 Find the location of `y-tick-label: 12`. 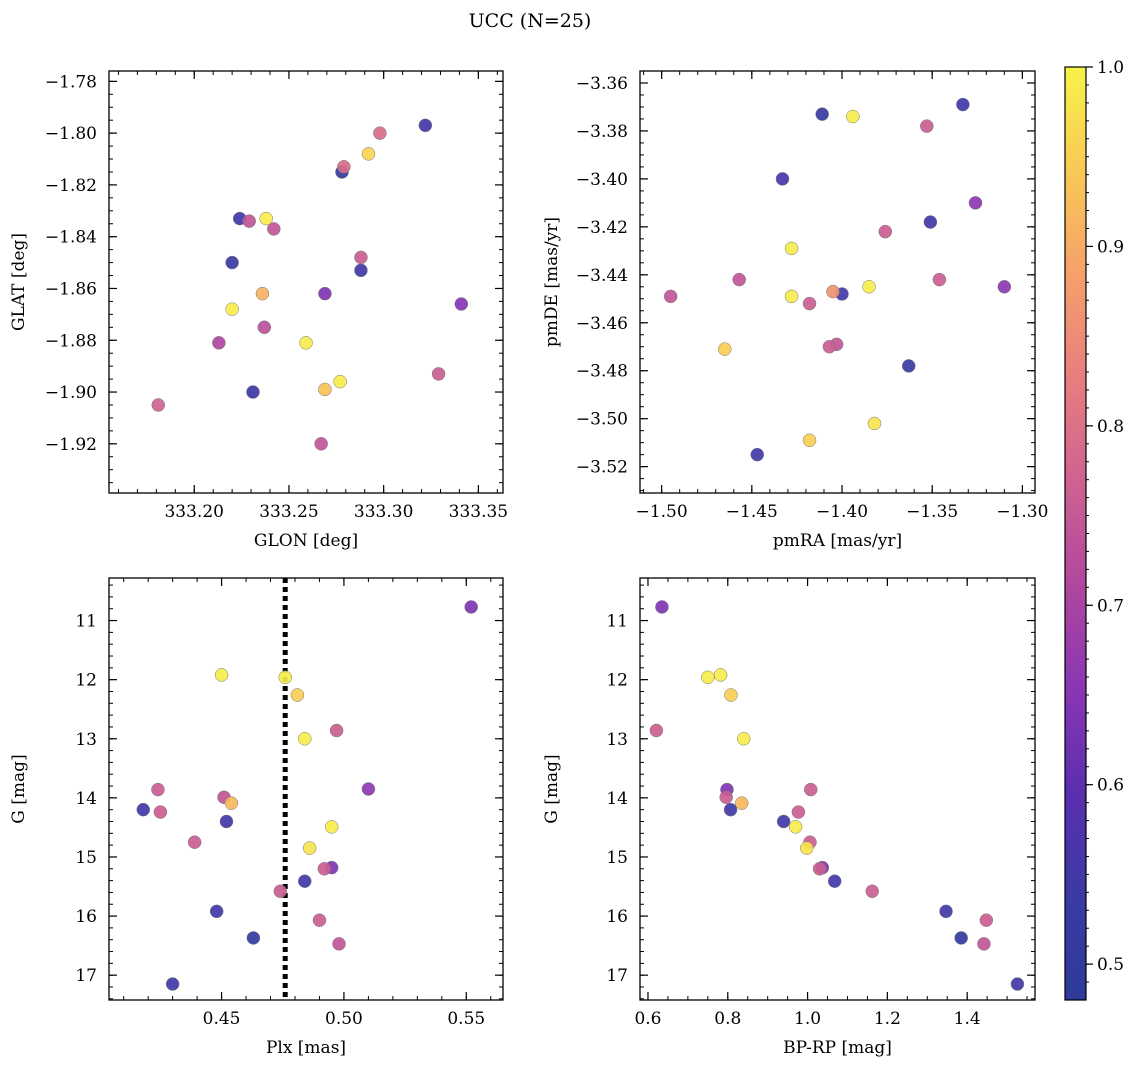

y-tick-label: 12 is located at coordinates (86, 681).